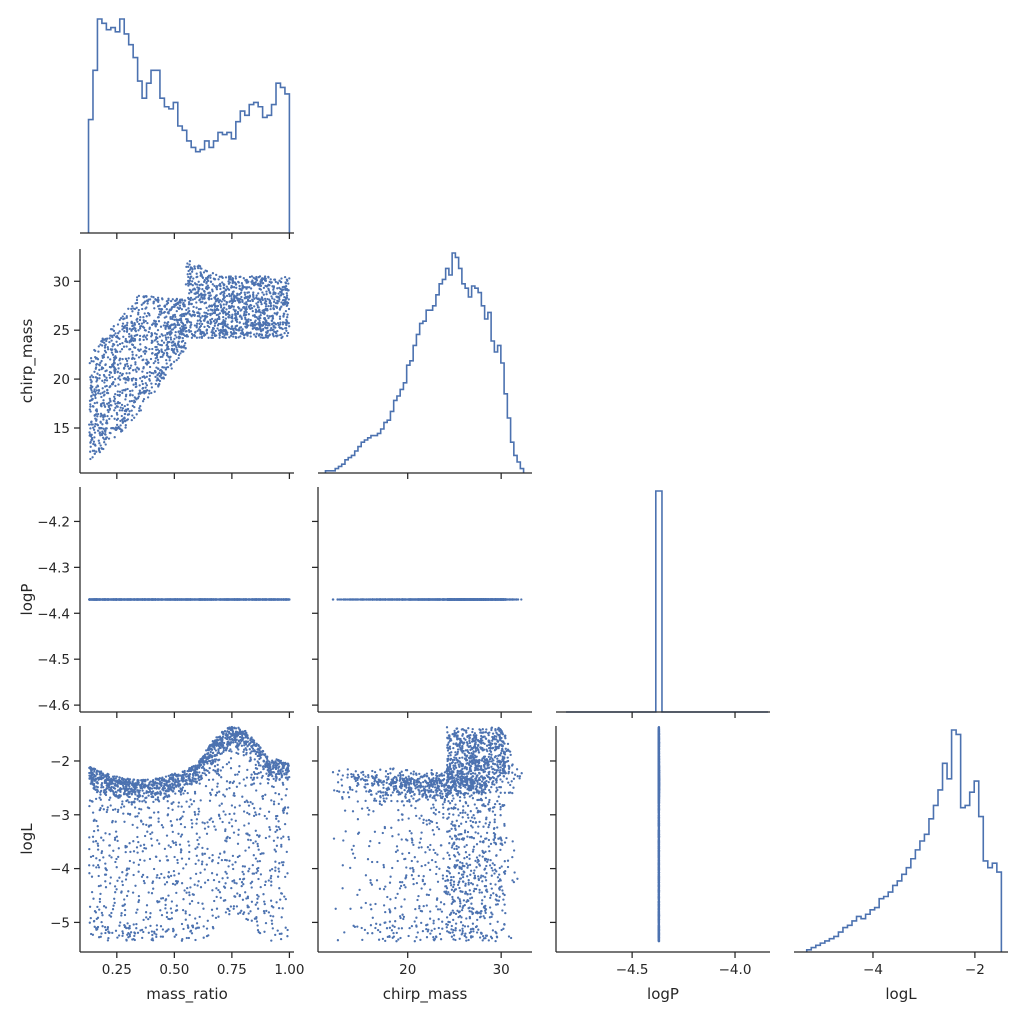 This screenshot has height=1013, width=1019. What do you see at coordinates (424, 362) in the screenshot?
I see `hist-chirp_mass` at bounding box center [424, 362].